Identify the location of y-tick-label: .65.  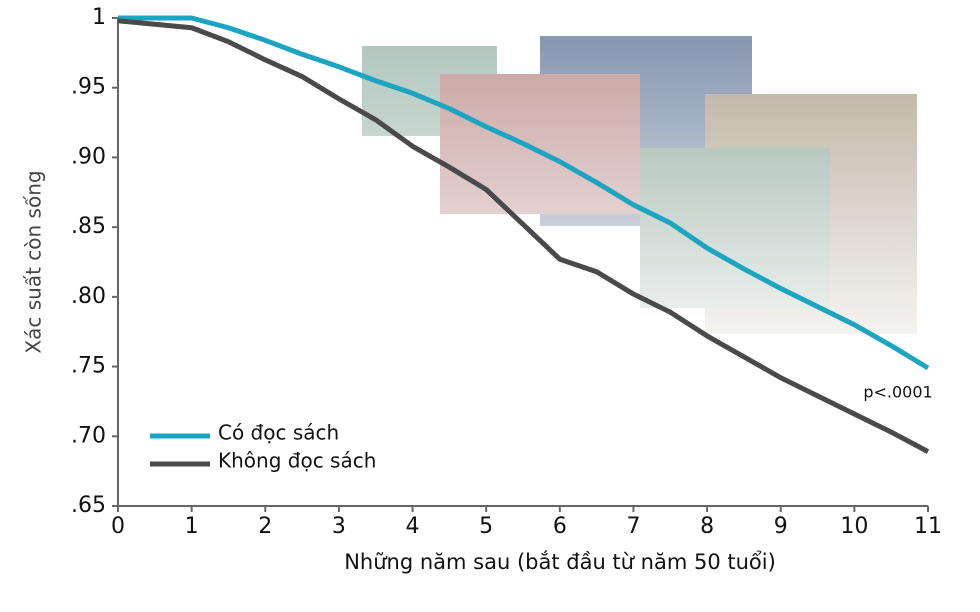
(88, 505).